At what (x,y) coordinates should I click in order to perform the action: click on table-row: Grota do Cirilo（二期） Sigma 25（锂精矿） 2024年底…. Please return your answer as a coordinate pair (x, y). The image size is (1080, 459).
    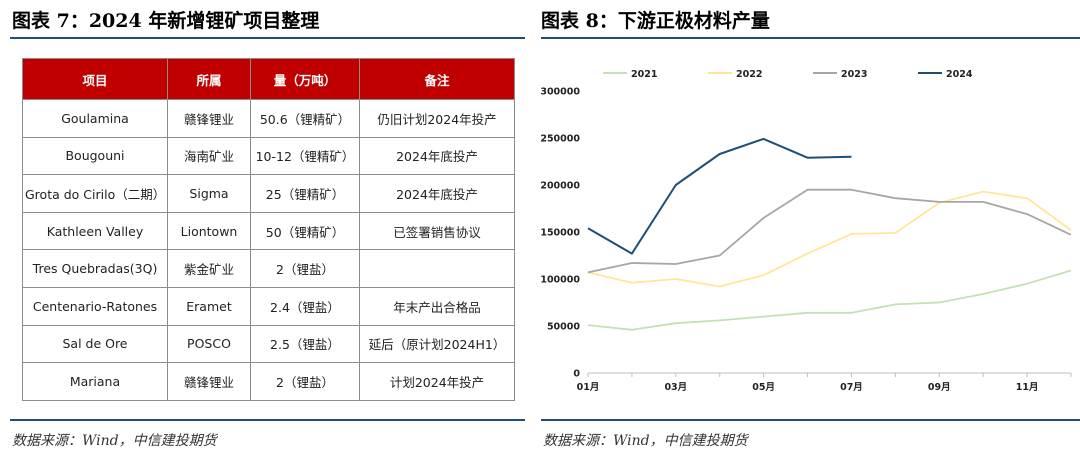
    Looking at the image, I should click on (268, 193).